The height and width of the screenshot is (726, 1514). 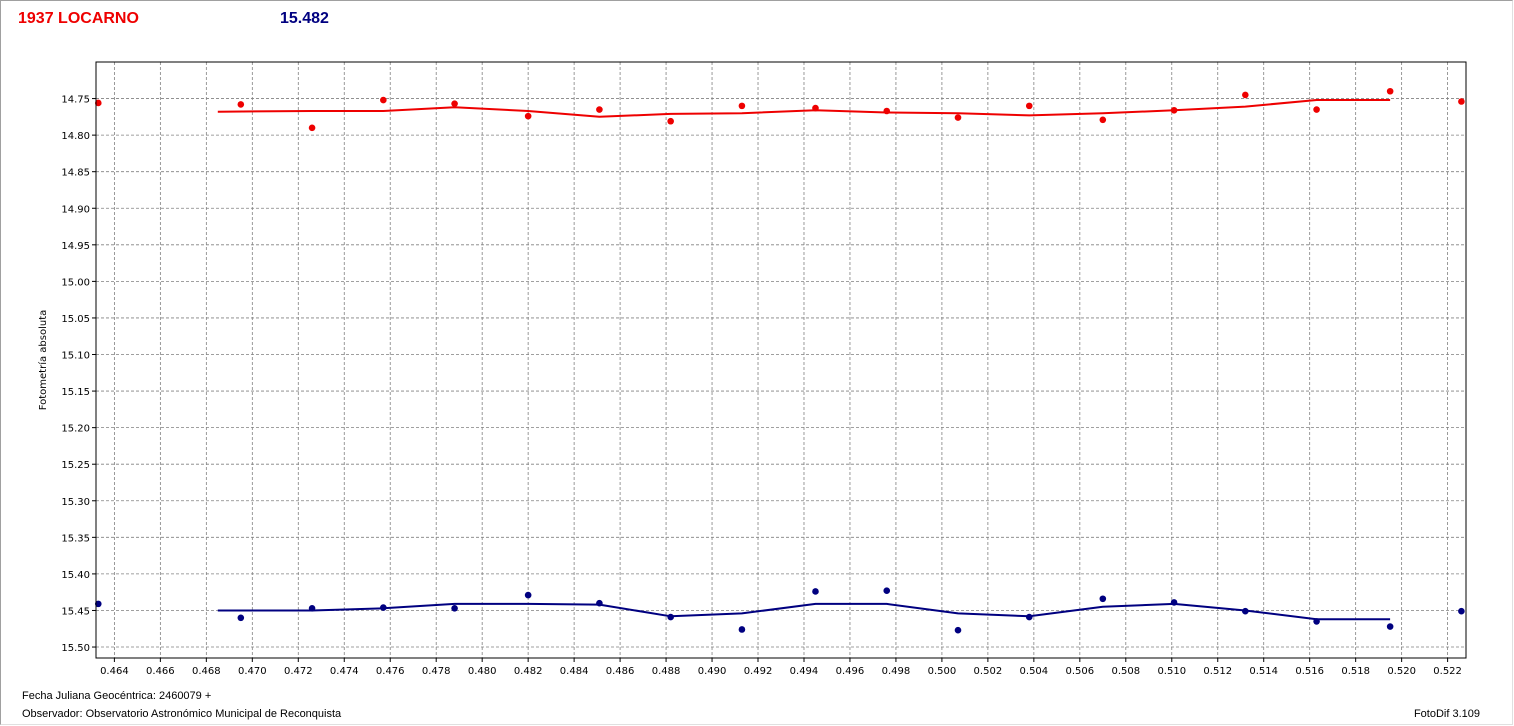 I want to click on x-tick-label: 0.468, so click(x=206, y=671).